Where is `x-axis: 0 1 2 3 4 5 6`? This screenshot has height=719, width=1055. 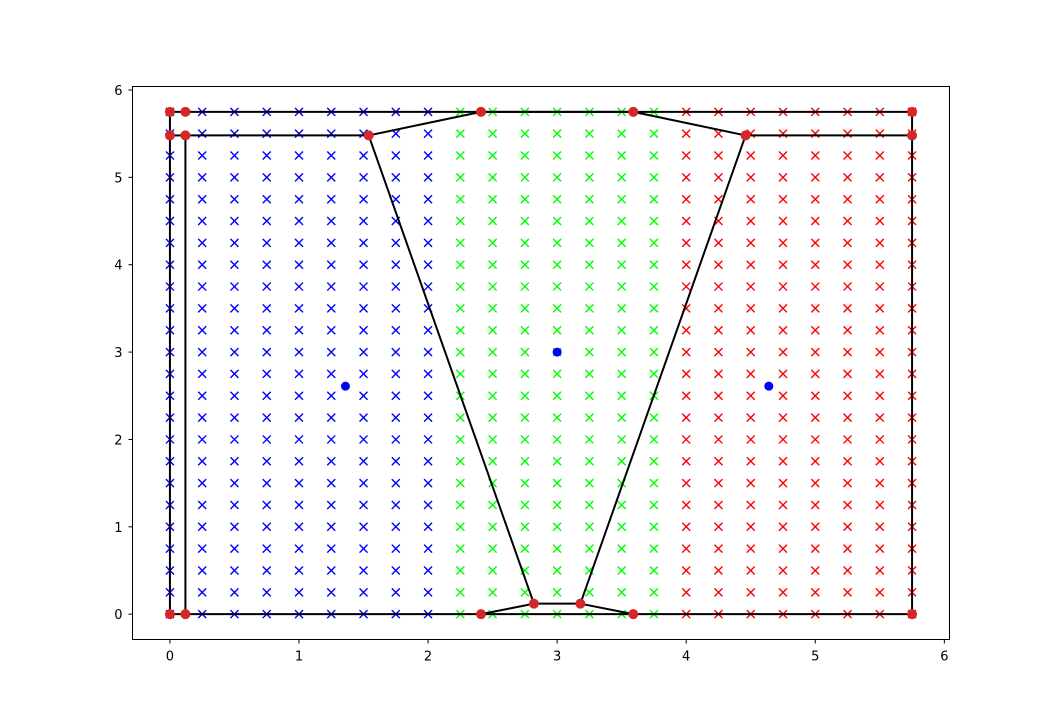
x-axis: 0 1 2 3 4 5 6 is located at coordinates (557, 652).